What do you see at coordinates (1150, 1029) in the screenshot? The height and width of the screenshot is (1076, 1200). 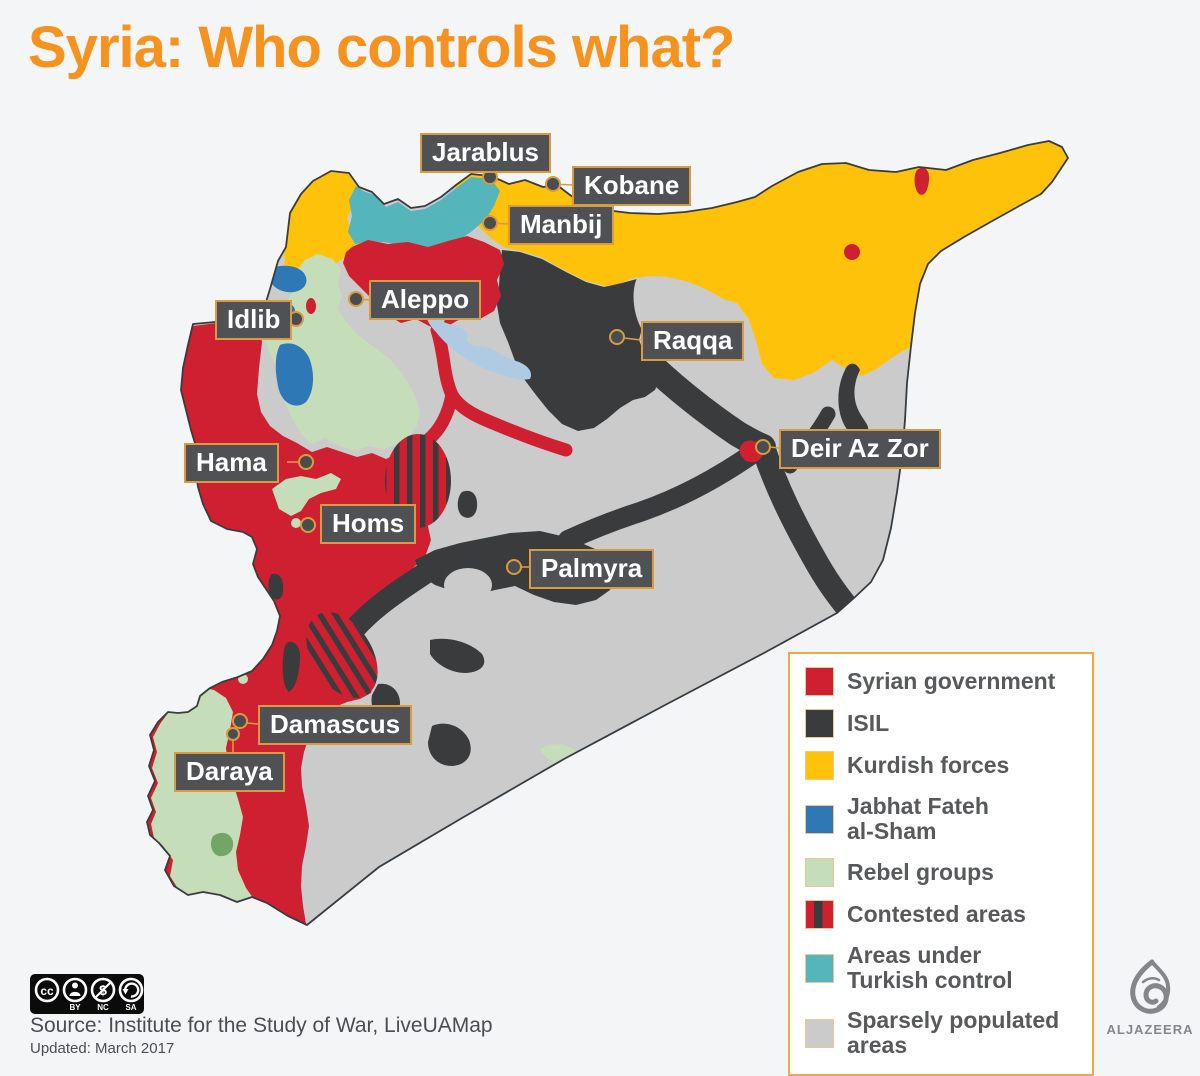 I see `aljazeera-wordmark: ALJAZEERA` at bounding box center [1150, 1029].